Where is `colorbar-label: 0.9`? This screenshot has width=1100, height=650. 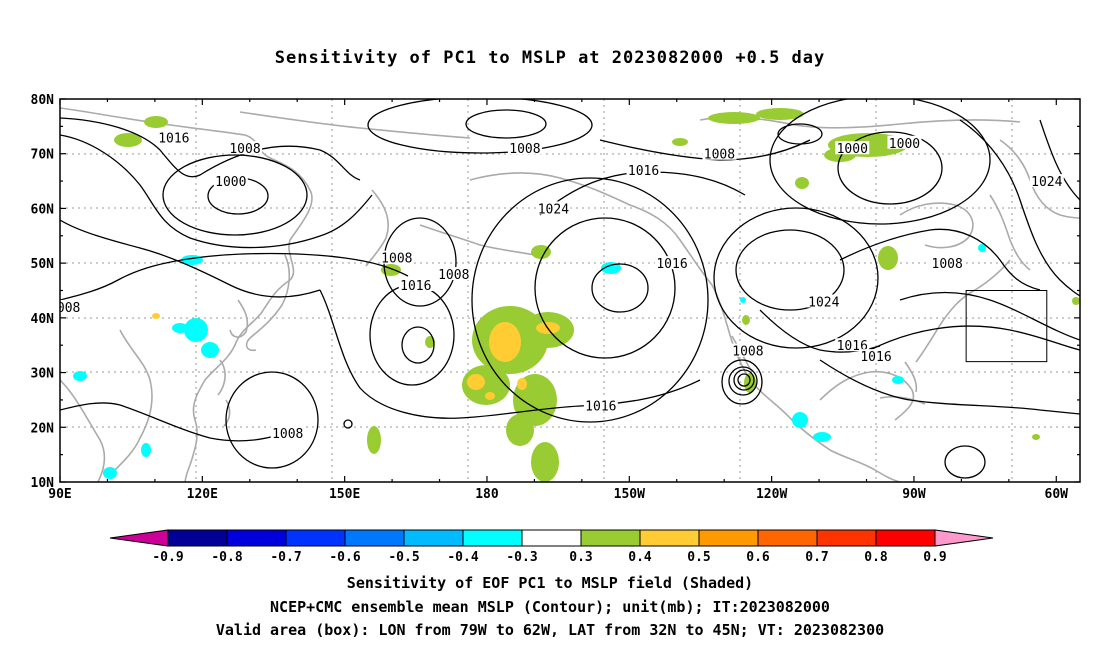
colorbar-label: 0.9 is located at coordinates (934, 557).